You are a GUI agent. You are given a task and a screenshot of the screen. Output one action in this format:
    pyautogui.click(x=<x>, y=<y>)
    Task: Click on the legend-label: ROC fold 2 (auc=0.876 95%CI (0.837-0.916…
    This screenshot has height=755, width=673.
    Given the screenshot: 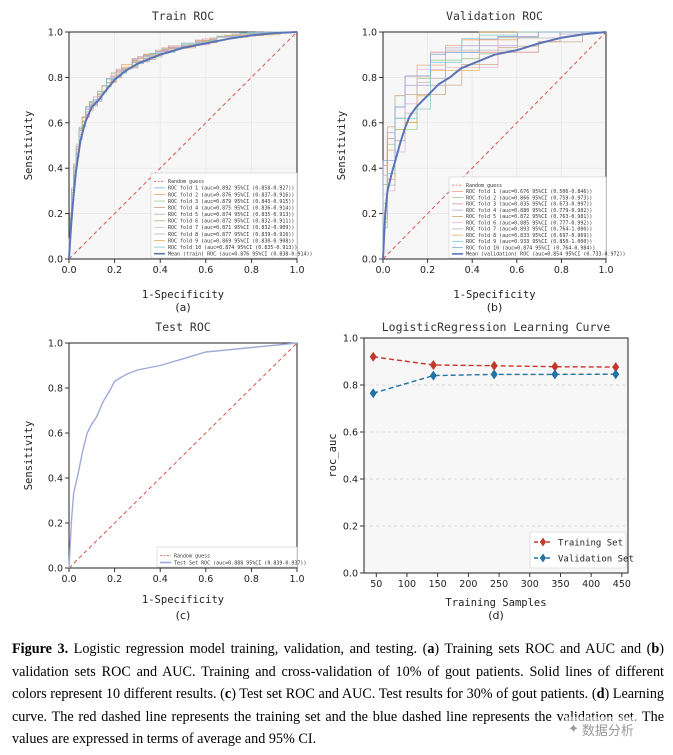 What is the action you would take?
    pyautogui.click(x=231, y=195)
    